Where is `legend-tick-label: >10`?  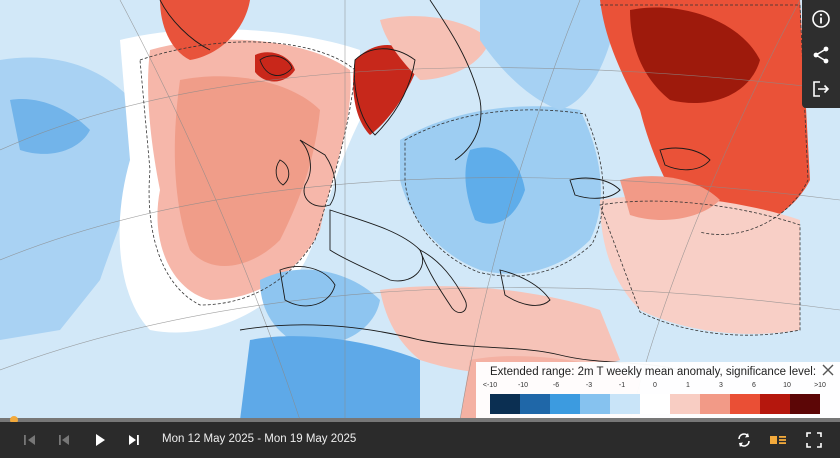
legend-tick-label: >10 is located at coordinates (820, 385).